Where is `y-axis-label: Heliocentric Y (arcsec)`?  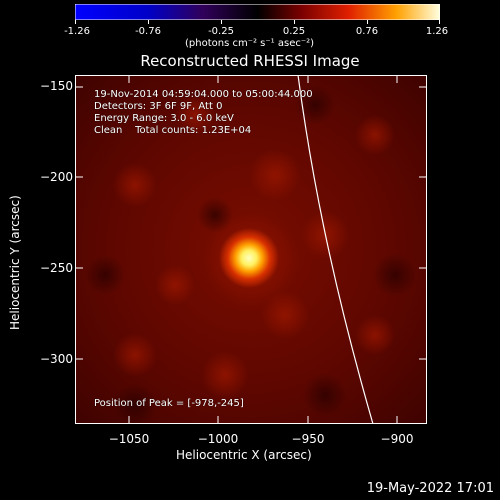
y-axis-label: Heliocentric Y (arcsec) is located at coordinates (15, 262).